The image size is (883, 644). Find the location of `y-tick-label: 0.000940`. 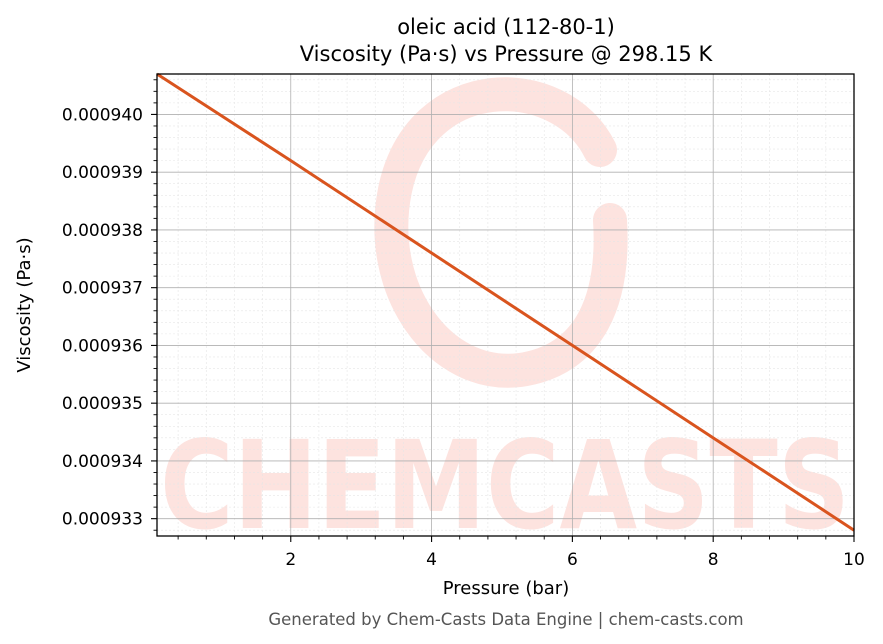

y-tick-label: 0.000940 is located at coordinates (102, 115).